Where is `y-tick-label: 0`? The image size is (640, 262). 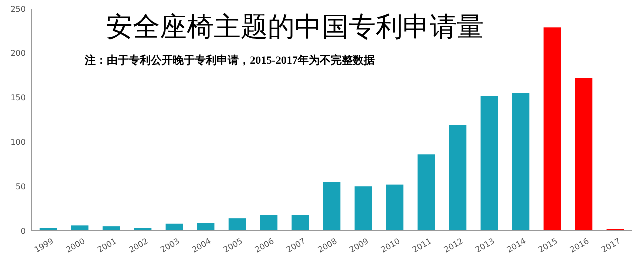
y-tick-label: 0 is located at coordinates (23, 231).